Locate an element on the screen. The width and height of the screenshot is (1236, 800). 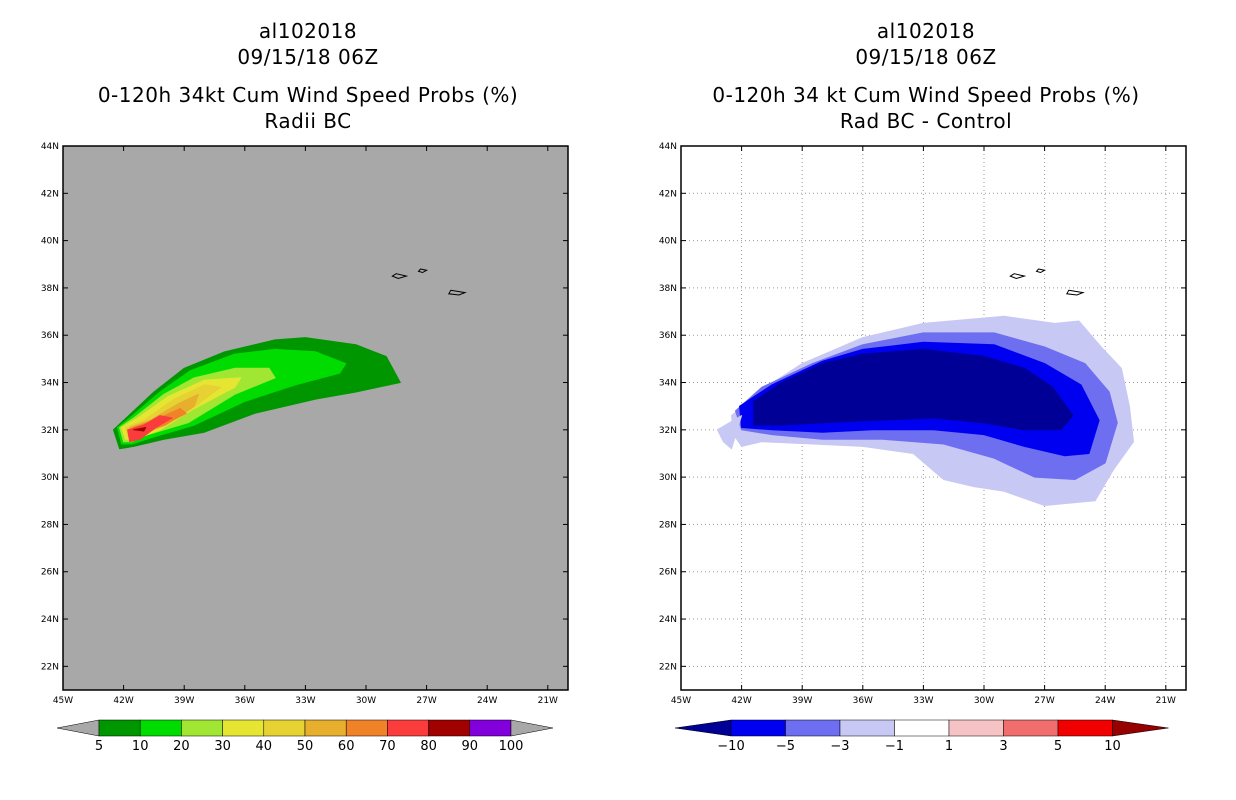
colorbar-label: 1 is located at coordinates (949, 746).